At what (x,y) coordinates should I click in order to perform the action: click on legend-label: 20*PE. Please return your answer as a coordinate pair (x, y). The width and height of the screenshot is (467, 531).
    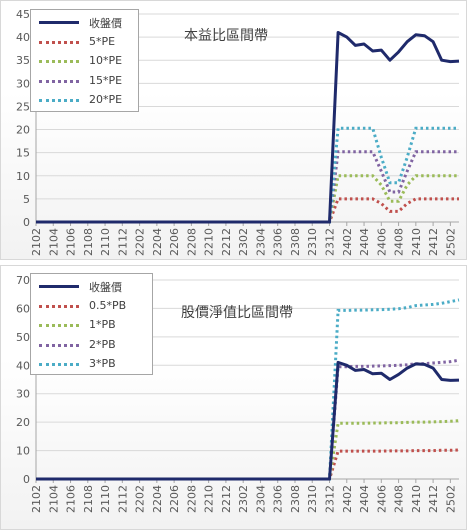
    Looking at the image, I should click on (106, 99).